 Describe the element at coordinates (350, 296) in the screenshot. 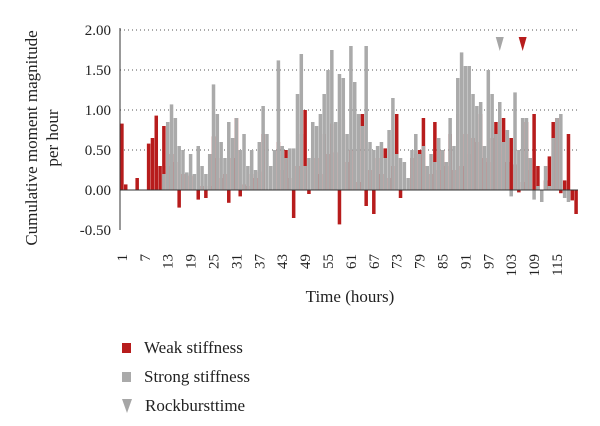

I see `x-axis-label: Time (hours)` at that location.